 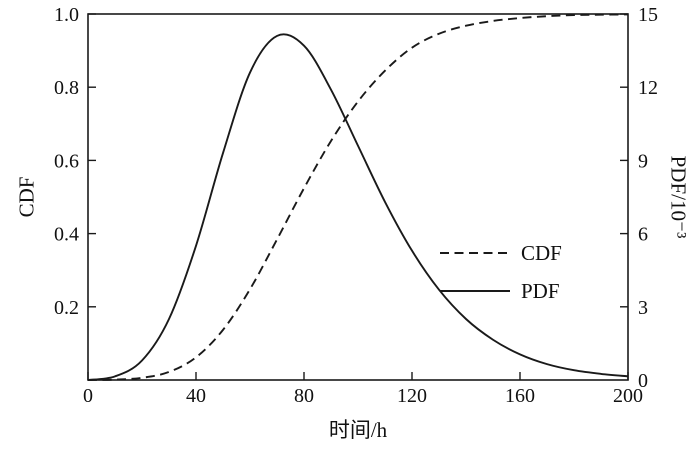 I want to click on left-y-tick-label: 0.4, so click(x=66, y=235).